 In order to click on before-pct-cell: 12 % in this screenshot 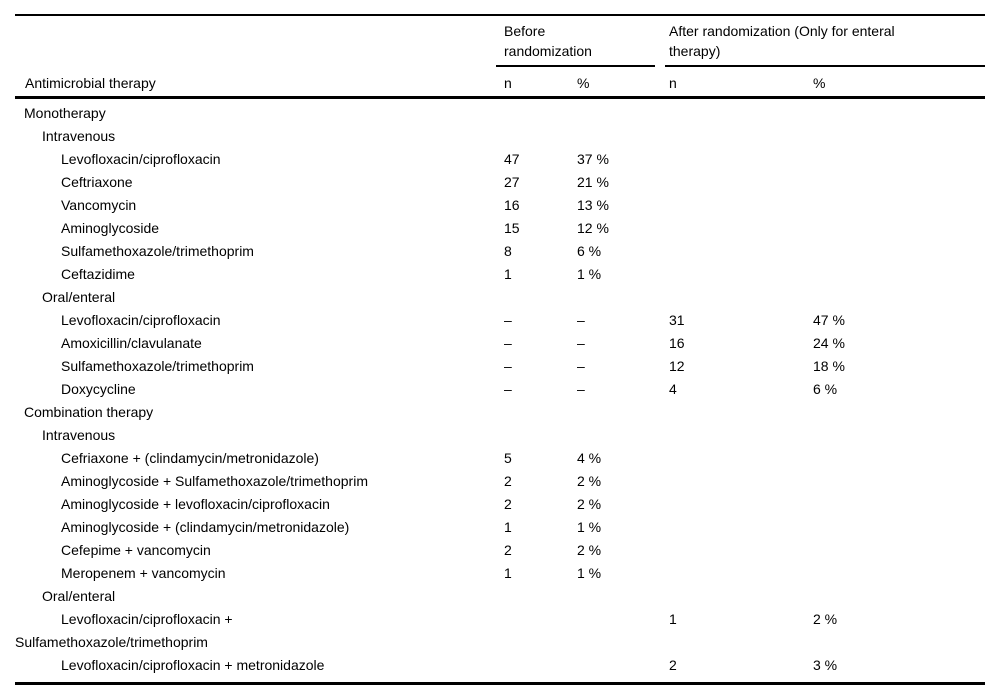, I will do `click(593, 228)`.